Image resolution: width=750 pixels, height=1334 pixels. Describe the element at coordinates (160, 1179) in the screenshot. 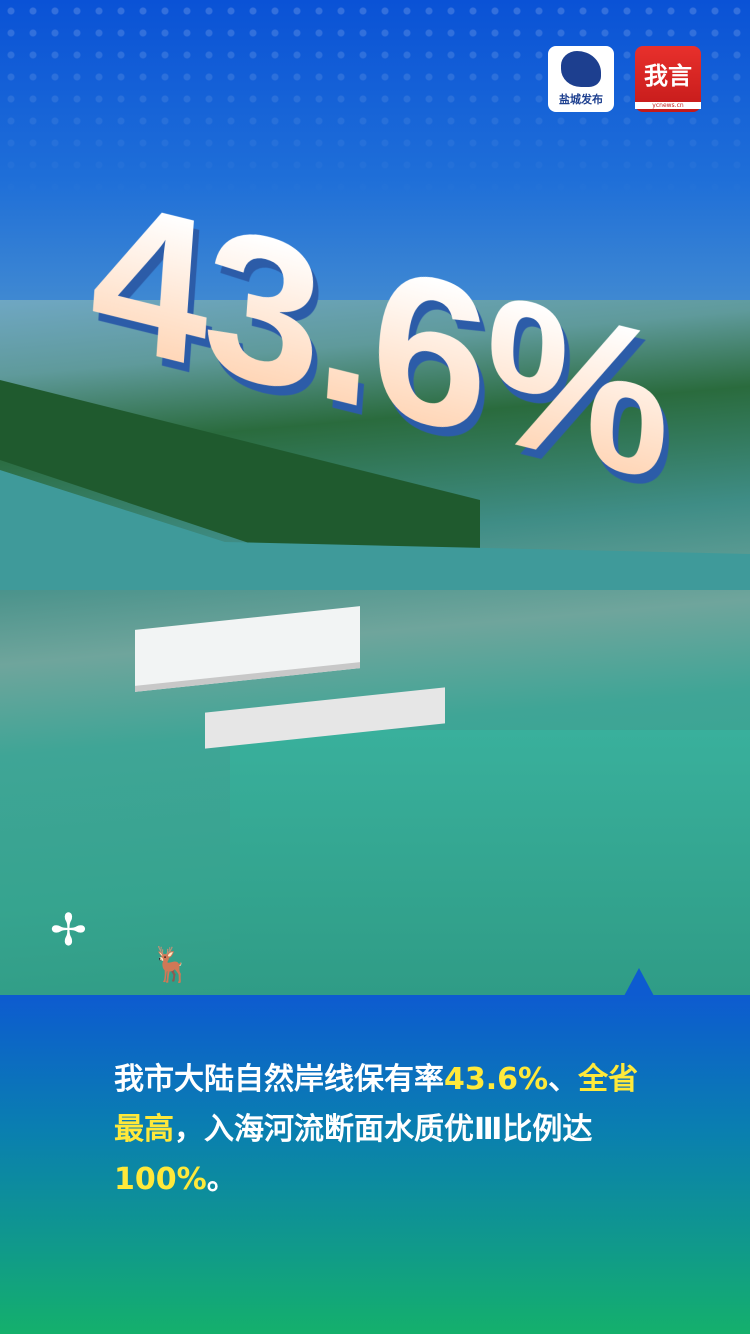

I see `caption-highlight: 100%` at that location.